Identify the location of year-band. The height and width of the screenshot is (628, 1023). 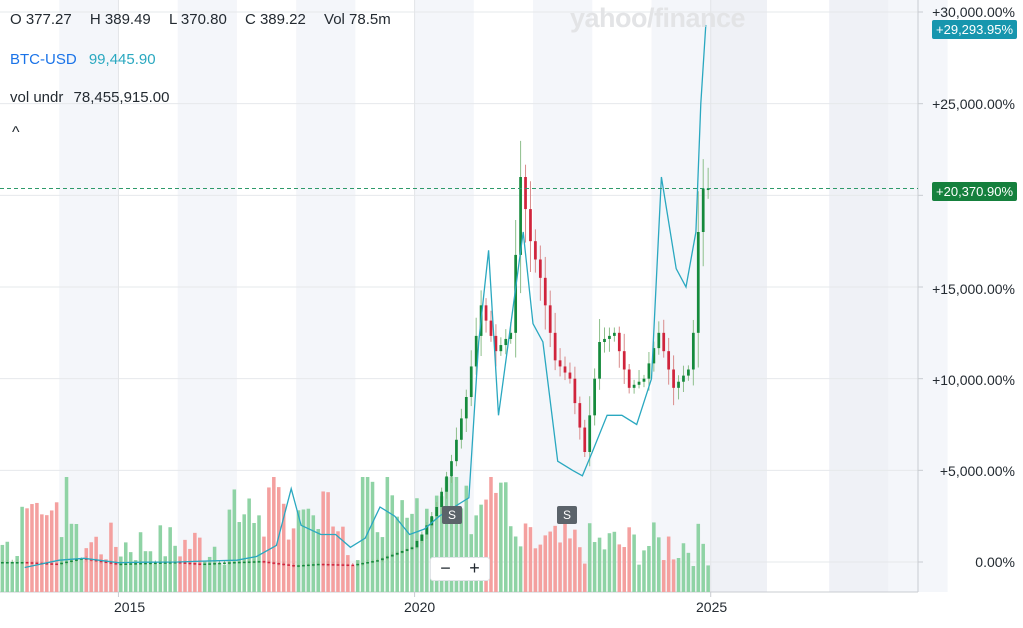
(563, 296).